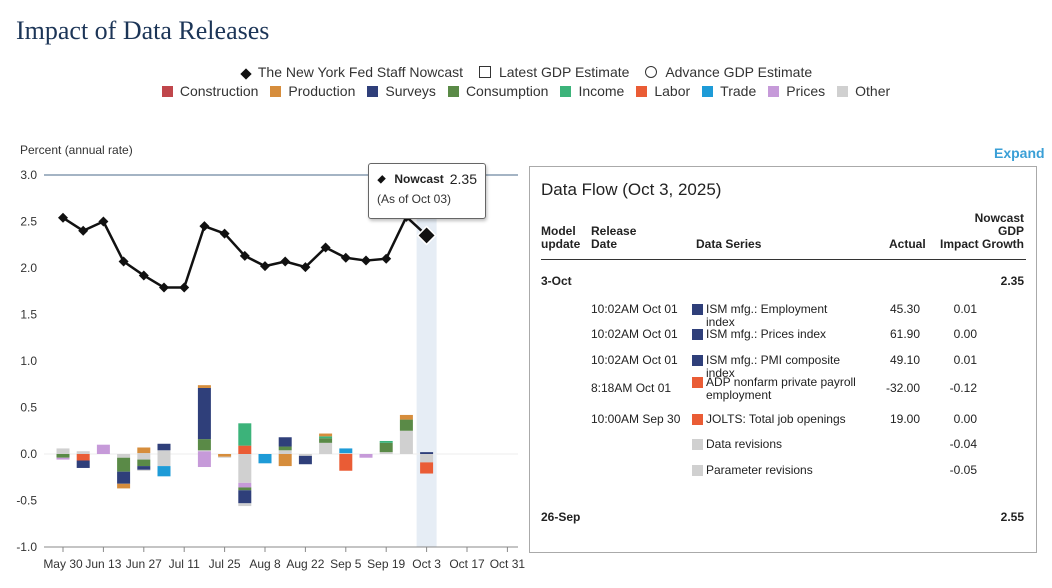 The image size is (1052, 588). Describe the element at coordinates (744, 444) in the screenshot. I see `row-data-series: Data revisions` at that location.